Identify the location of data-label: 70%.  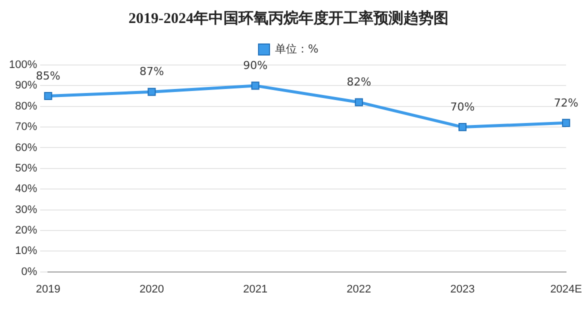
(462, 107).